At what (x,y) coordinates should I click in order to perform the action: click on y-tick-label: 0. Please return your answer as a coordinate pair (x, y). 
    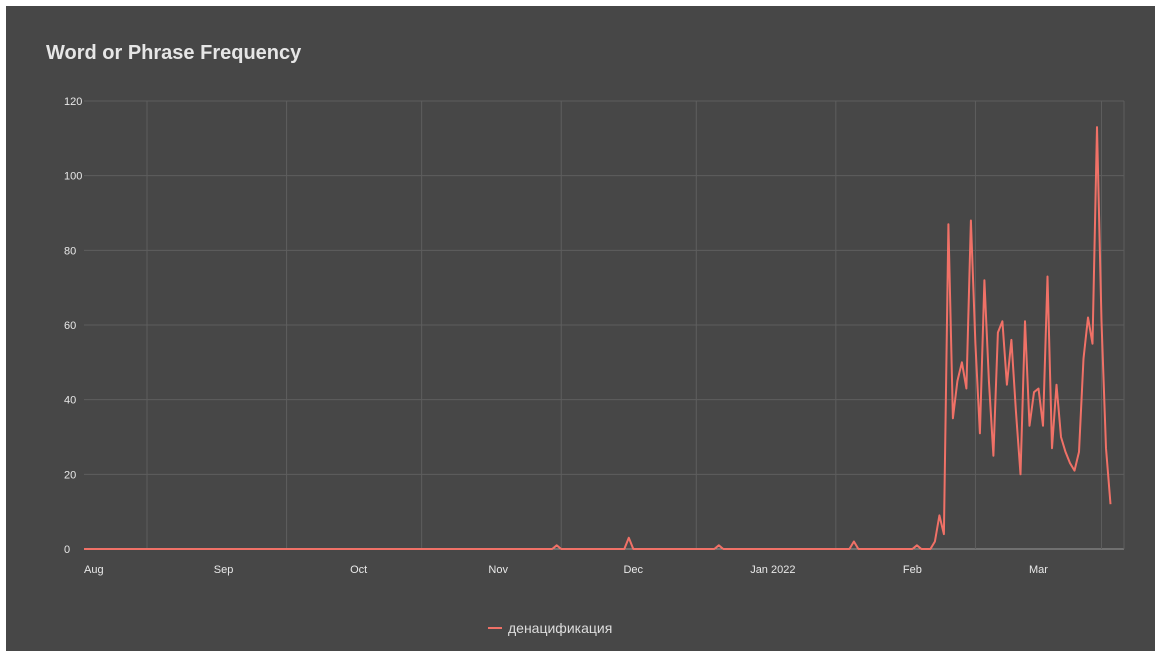
    Looking at the image, I should click on (67, 550).